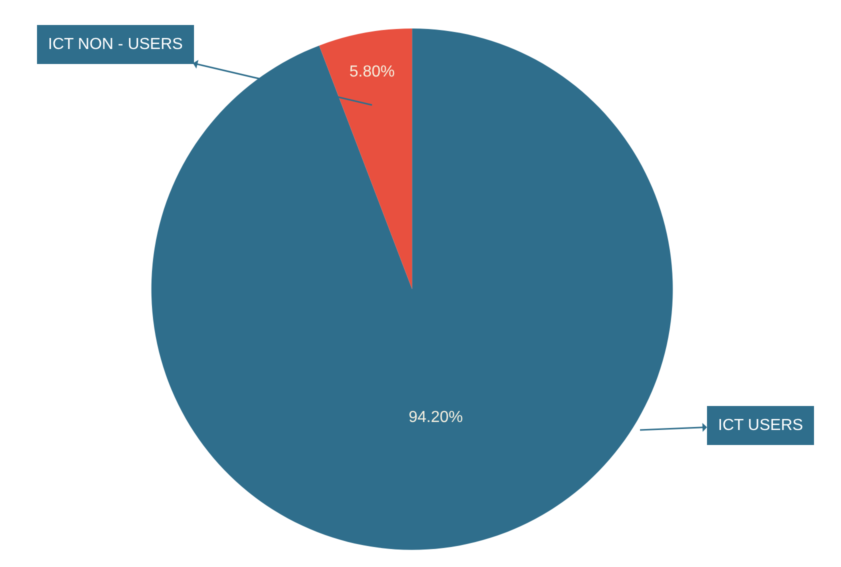 The width and height of the screenshot is (841, 567). I want to click on data-label: 94.20%, so click(435, 417).